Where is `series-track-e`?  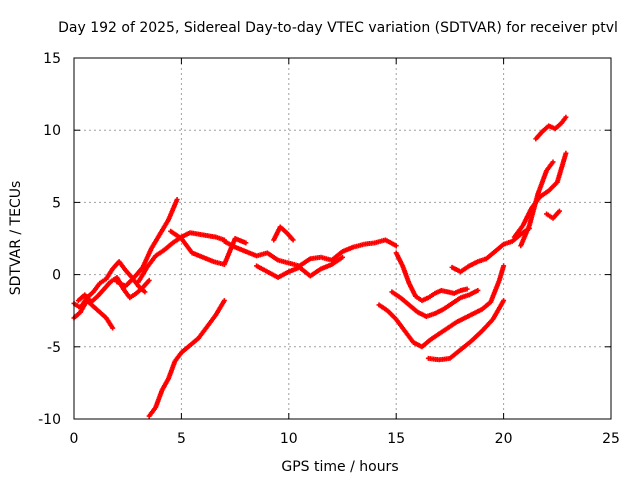
series-track-e is located at coordinates (181, 257).